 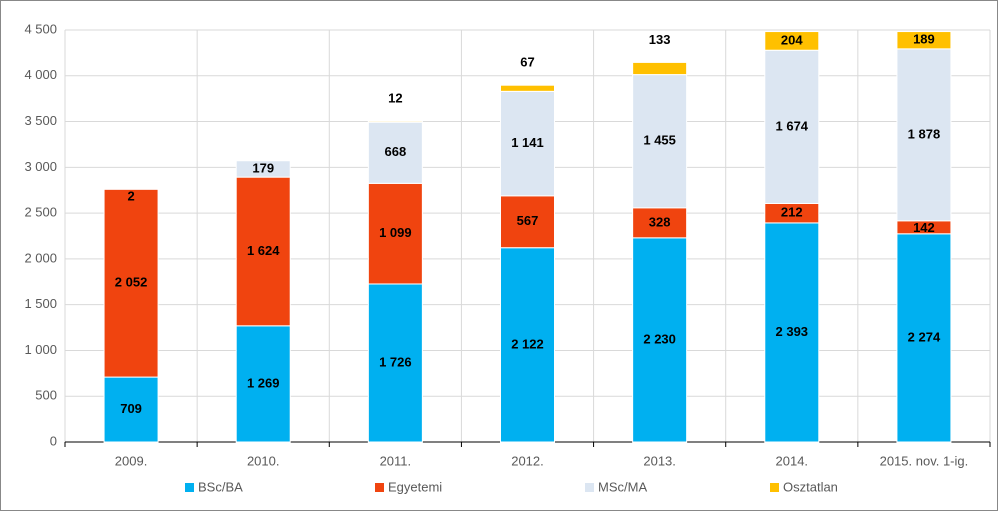 I want to click on data-label: 1 624, so click(x=263, y=250).